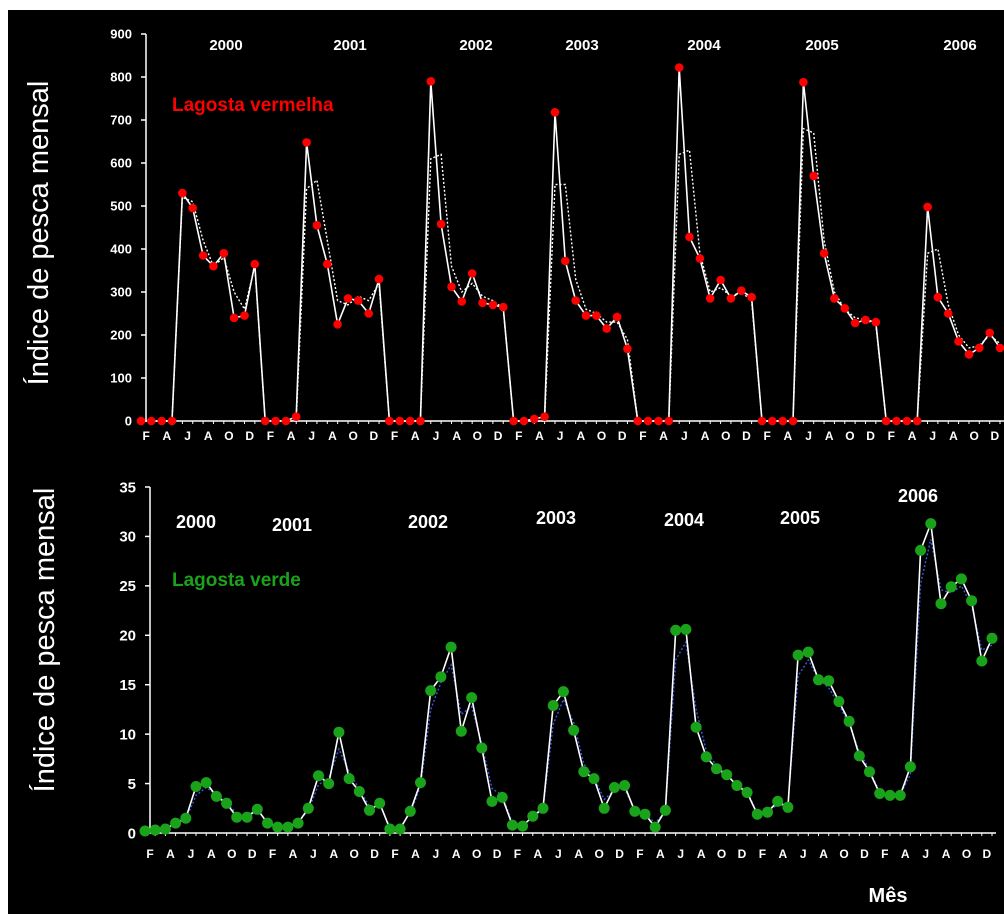 The width and height of the screenshot is (1004, 914). I want to click on y-tick-label: 600, so click(121, 163).